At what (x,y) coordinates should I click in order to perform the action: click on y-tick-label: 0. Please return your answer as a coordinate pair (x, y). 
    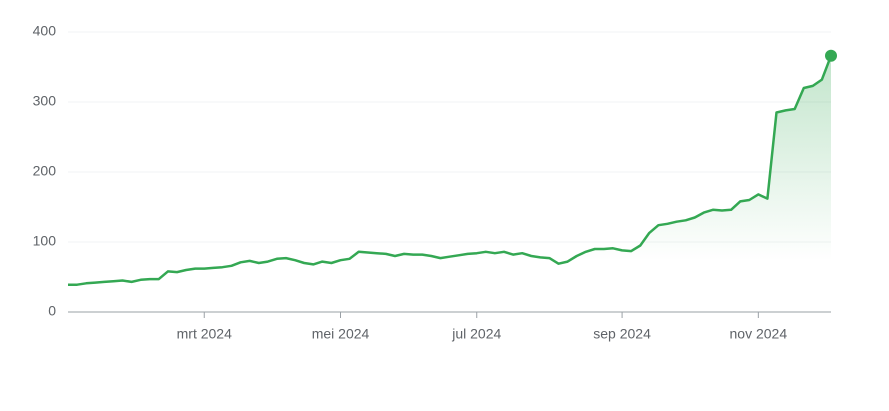
    Looking at the image, I should click on (52, 311).